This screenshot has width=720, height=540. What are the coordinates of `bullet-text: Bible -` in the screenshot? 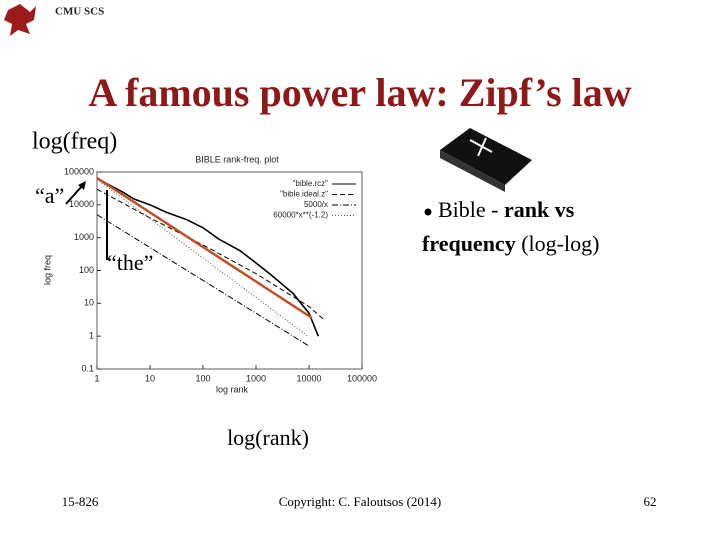 It's located at (471, 209).